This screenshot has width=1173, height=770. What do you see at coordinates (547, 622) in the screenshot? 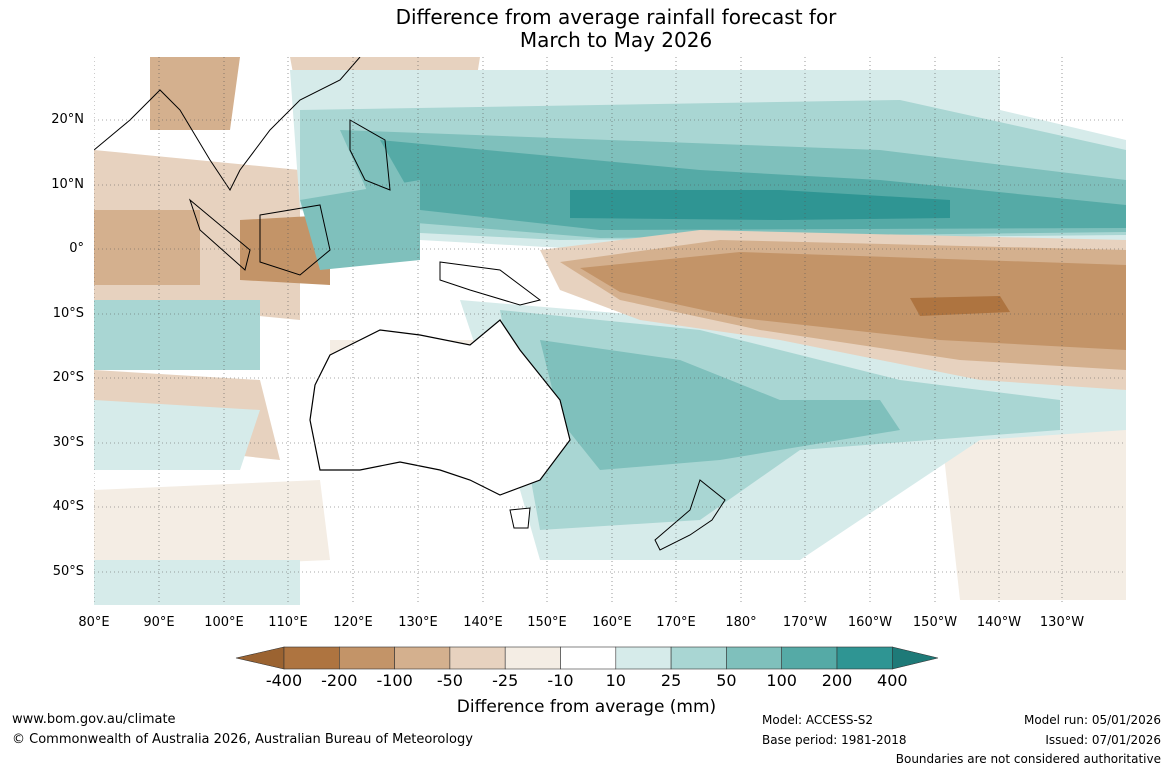
I see `longitude-label: 150°E` at bounding box center [547, 622].